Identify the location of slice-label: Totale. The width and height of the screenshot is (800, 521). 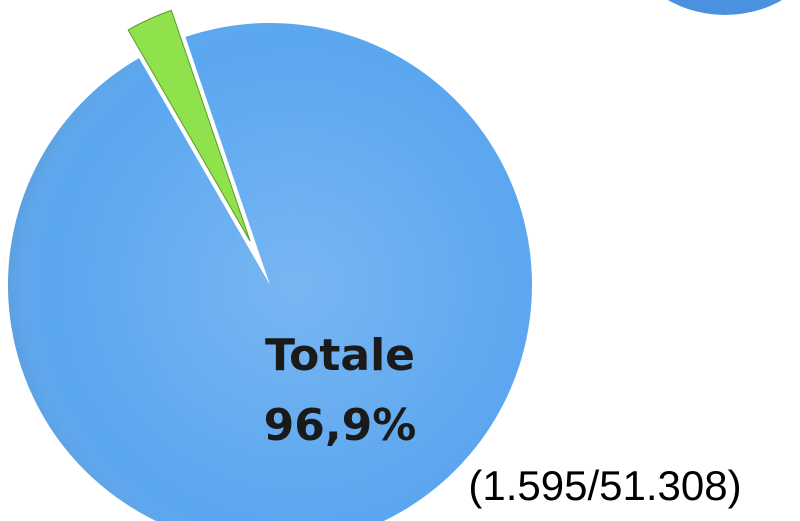
(340, 355).